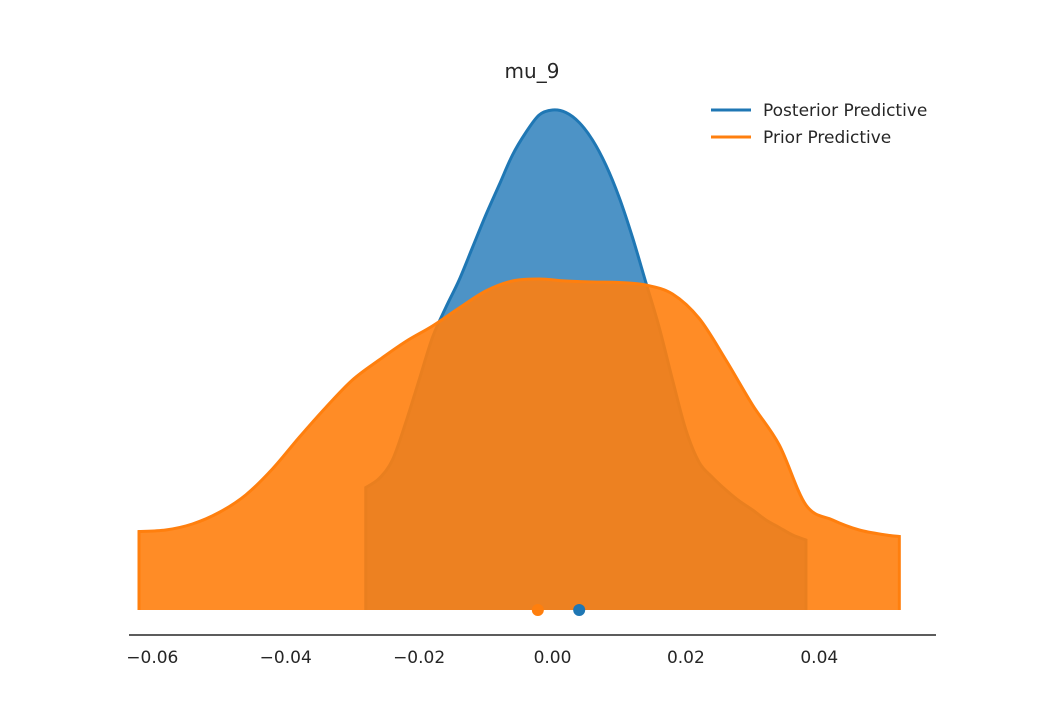 The height and width of the screenshot is (715, 1040). Describe the element at coordinates (686, 658) in the screenshot. I see `x-tick-label: 0.02` at that location.